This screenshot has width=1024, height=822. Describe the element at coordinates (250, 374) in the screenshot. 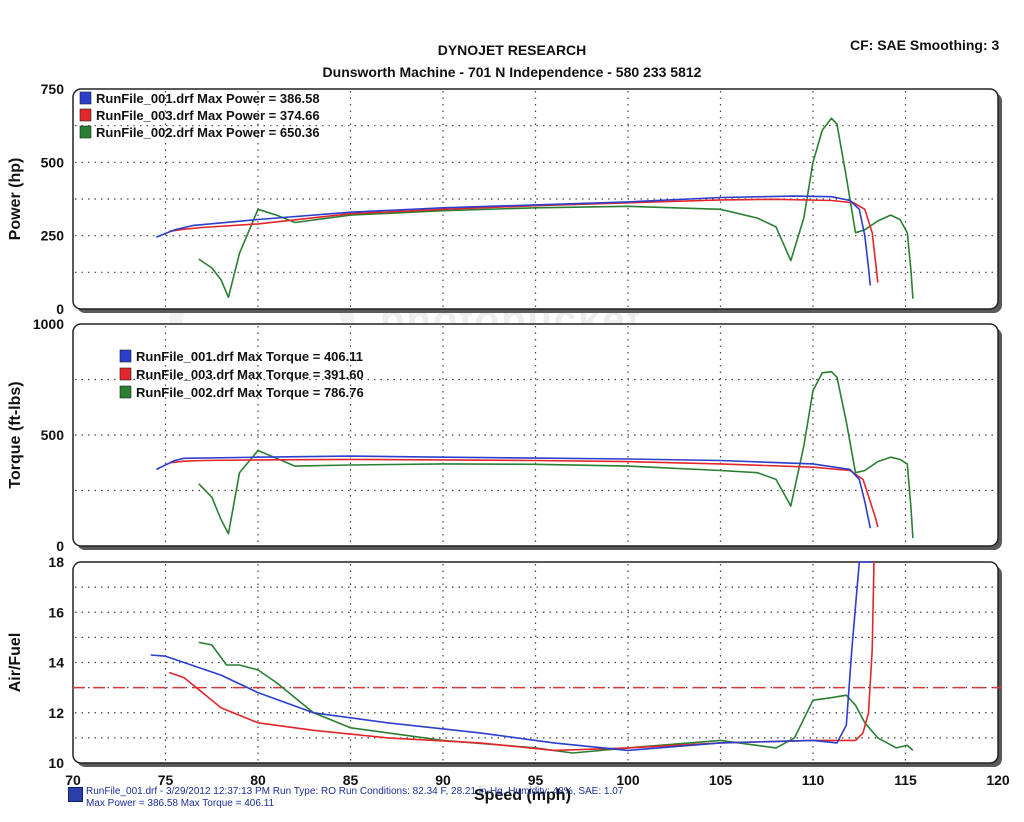

I see `legend-entry: RunFile_003.drf Max Torque = 391.60` at that location.